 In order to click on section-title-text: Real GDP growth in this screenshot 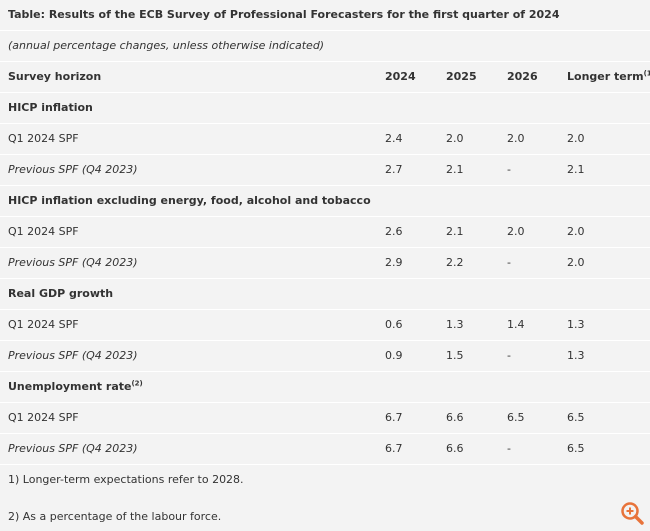, I will do `click(61, 293)`.